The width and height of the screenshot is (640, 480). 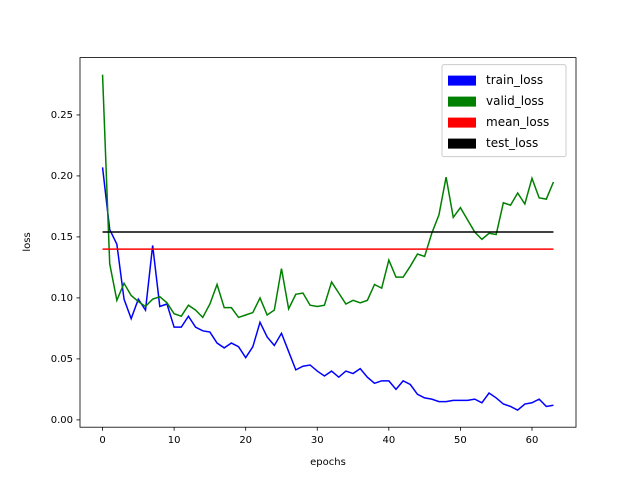 What do you see at coordinates (245, 440) in the screenshot?
I see `x-tick-label: 20` at bounding box center [245, 440].